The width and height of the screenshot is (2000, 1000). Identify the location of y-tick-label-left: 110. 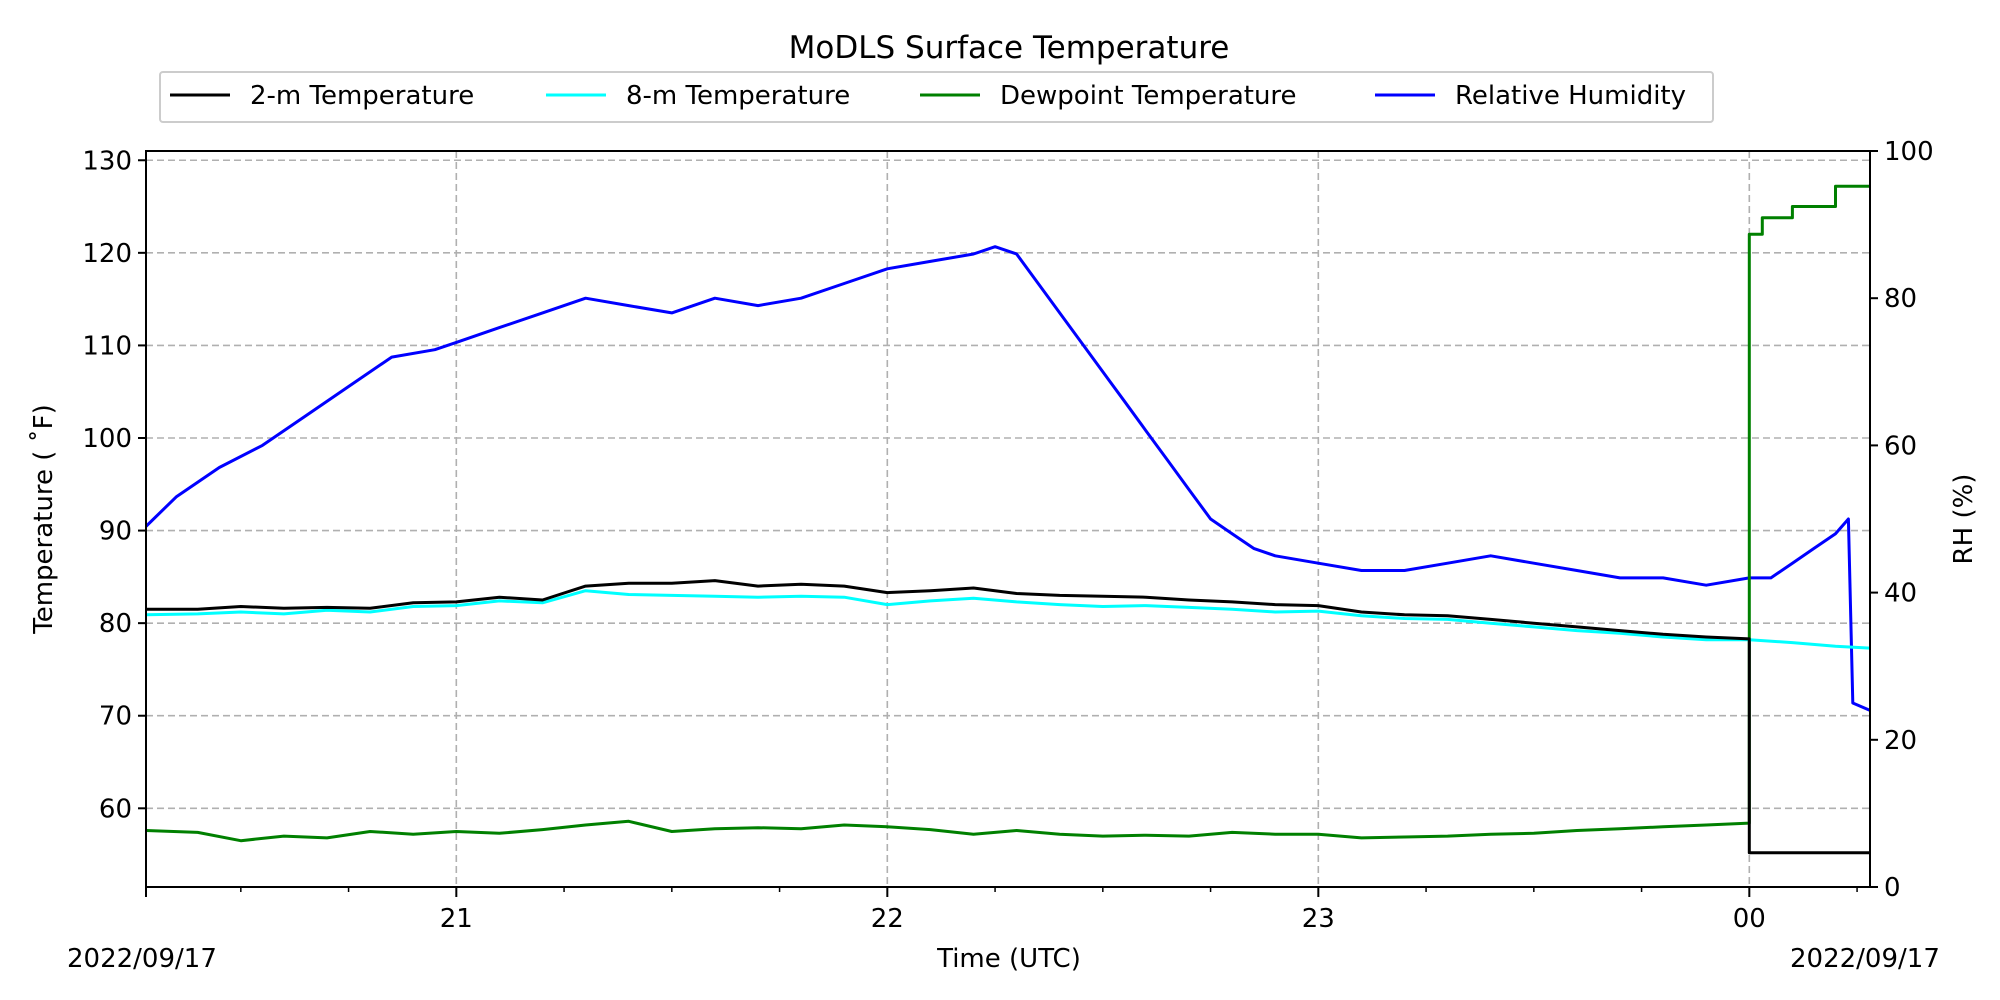
(107, 346).